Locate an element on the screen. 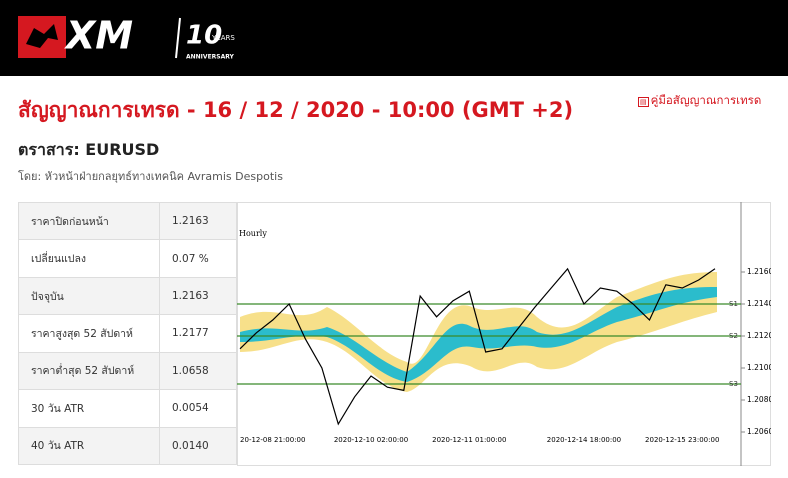 This screenshot has height=478, width=788. stat-label: 30 วัน ATR is located at coordinates (89, 408).